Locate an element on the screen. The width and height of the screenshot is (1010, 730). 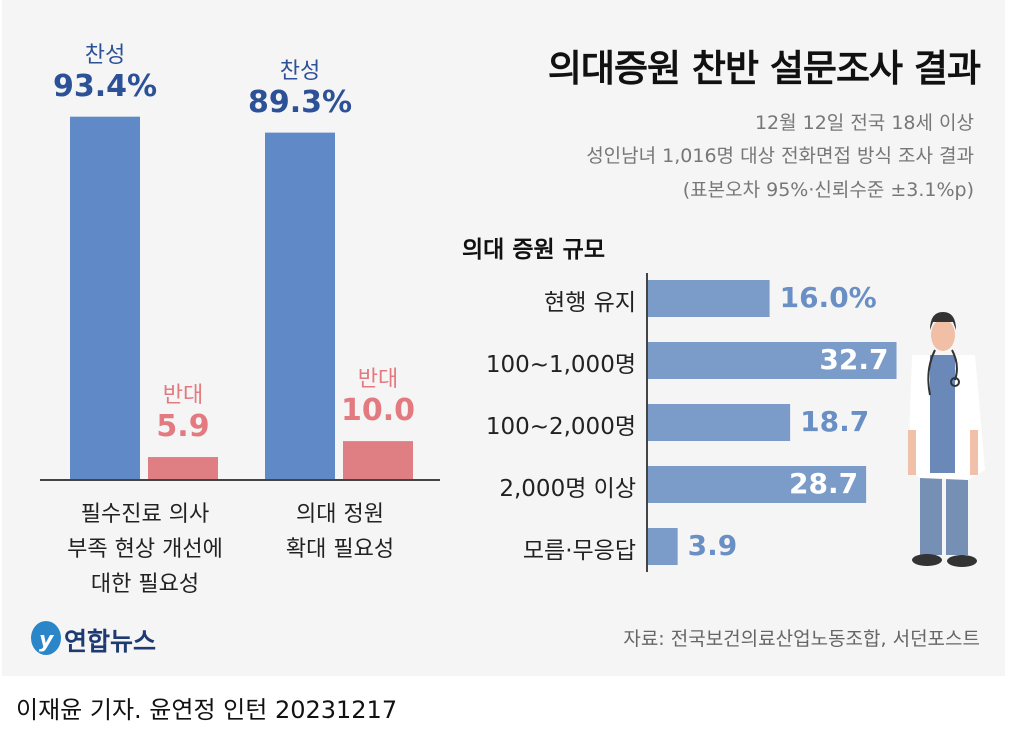
doctor-illustration is located at coordinates (946, 439).